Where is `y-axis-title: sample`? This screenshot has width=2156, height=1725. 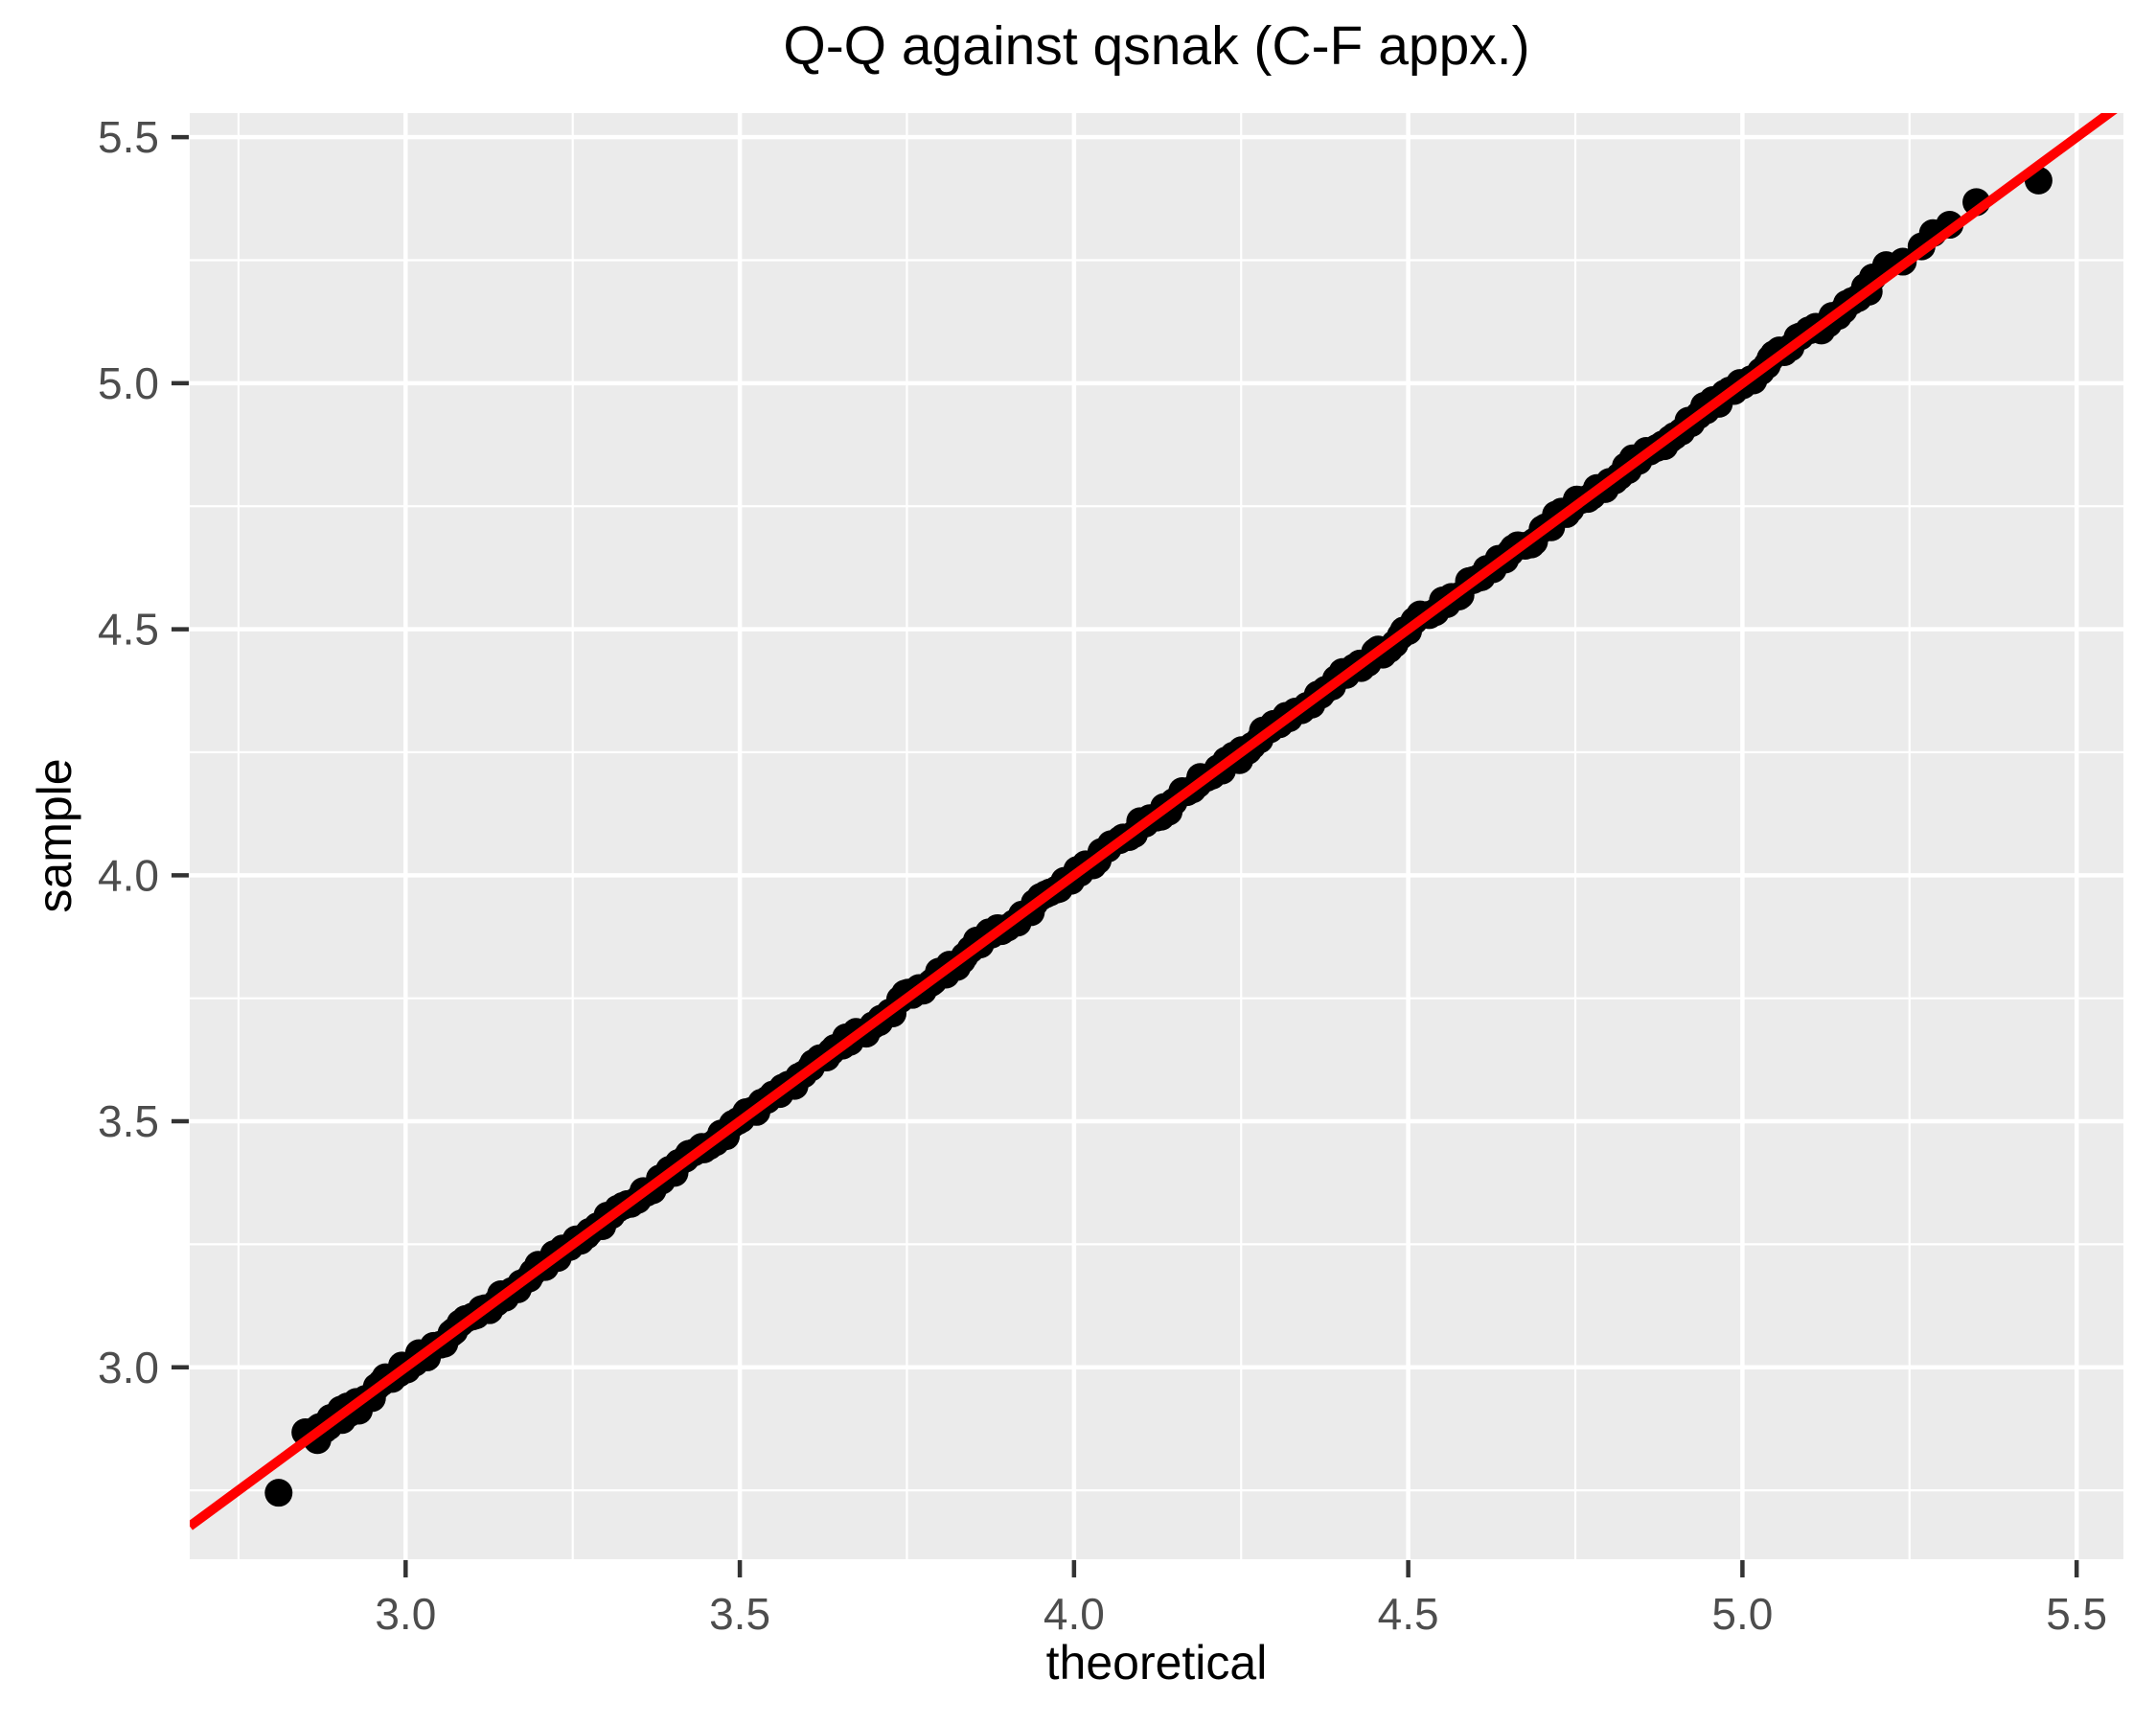 y-axis-title: sample is located at coordinates (54, 835).